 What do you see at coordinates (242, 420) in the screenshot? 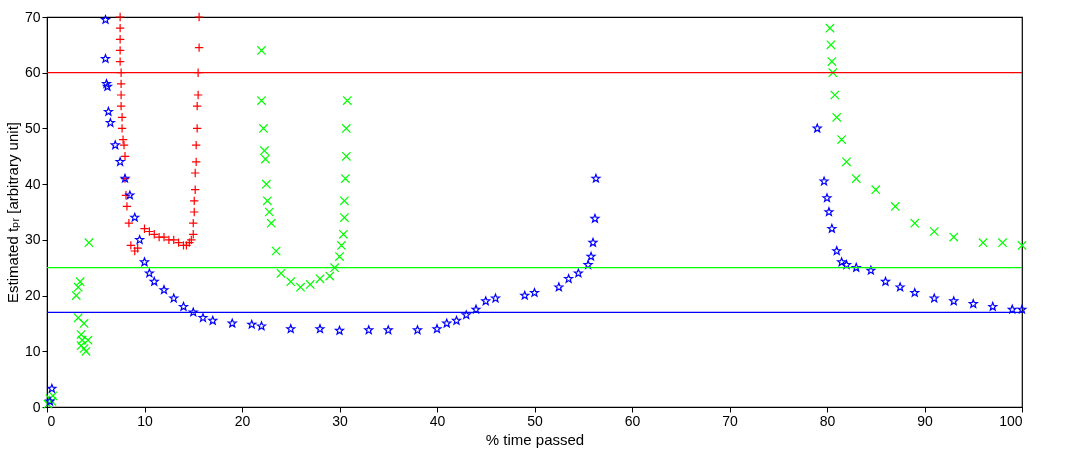
I see `x-tick-label: 20` at bounding box center [242, 420].